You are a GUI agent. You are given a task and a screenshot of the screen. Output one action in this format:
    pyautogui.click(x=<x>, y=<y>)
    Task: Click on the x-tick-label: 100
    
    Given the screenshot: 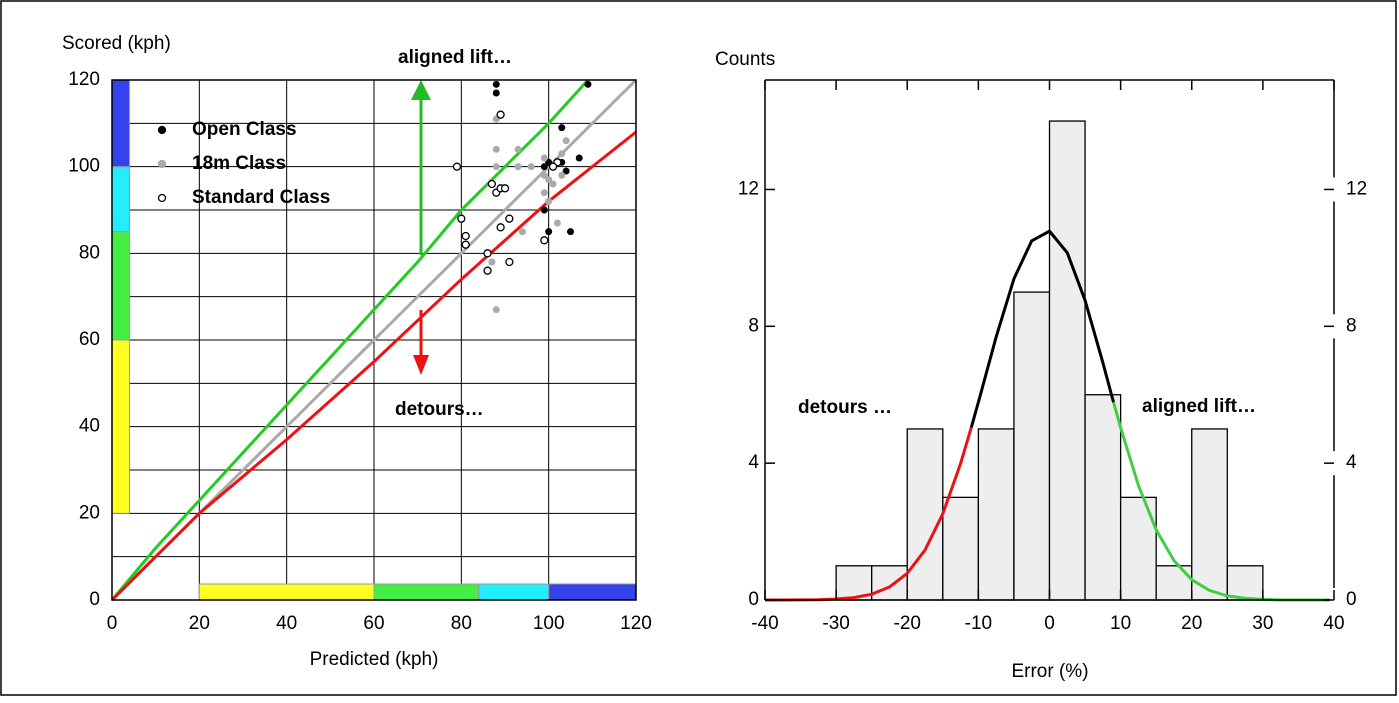 What is the action you would take?
    pyautogui.click(x=549, y=623)
    